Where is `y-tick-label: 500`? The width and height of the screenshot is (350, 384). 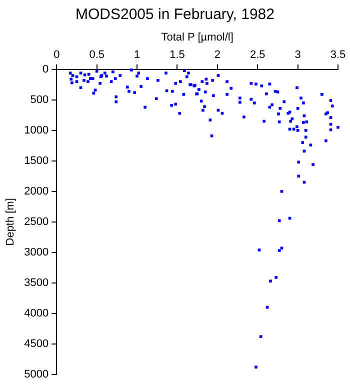
y-tick-label: 500 is located at coordinates (39, 100).